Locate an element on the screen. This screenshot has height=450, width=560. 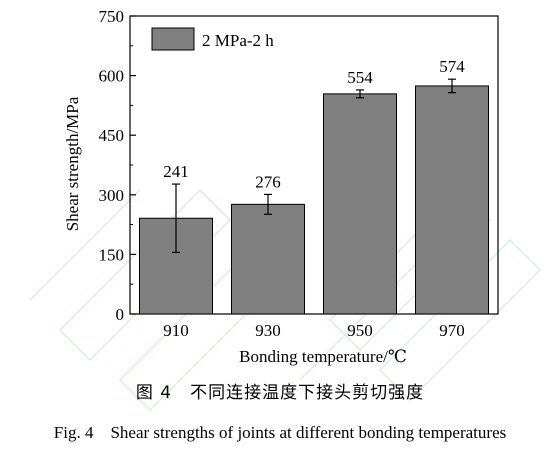
x-tick-label: 910 is located at coordinates (176, 330).